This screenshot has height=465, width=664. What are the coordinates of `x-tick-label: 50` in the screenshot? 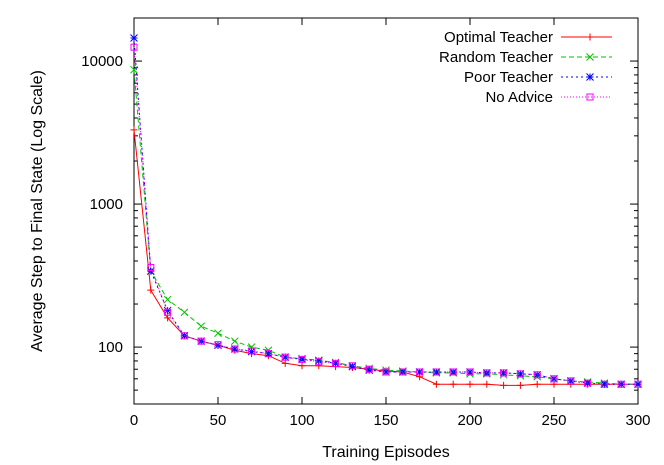 It's located at (218, 420).